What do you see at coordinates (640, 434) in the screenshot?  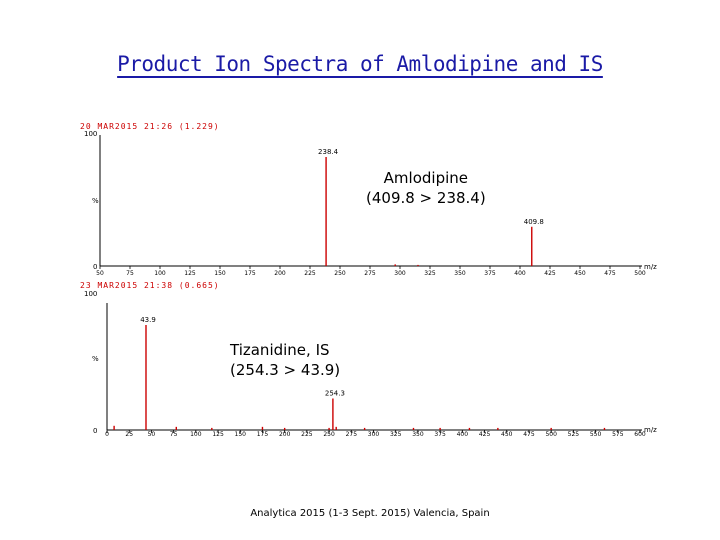 I see `tizanidine-x-tick-label: 600` at bounding box center [640, 434].